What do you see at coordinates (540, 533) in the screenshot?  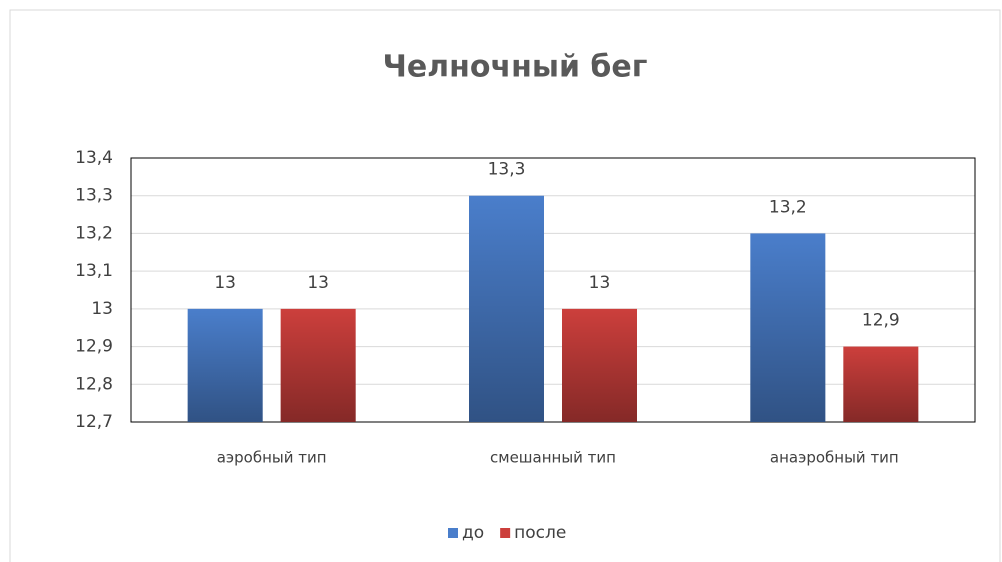 I see `legend-label: после` at bounding box center [540, 533].